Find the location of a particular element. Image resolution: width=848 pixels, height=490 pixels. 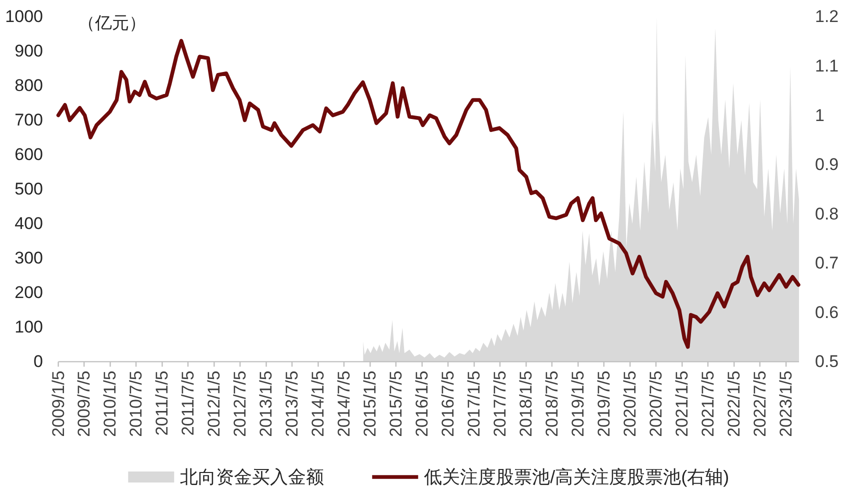

x-tick-label: 2022/1/5 is located at coordinates (734, 403).